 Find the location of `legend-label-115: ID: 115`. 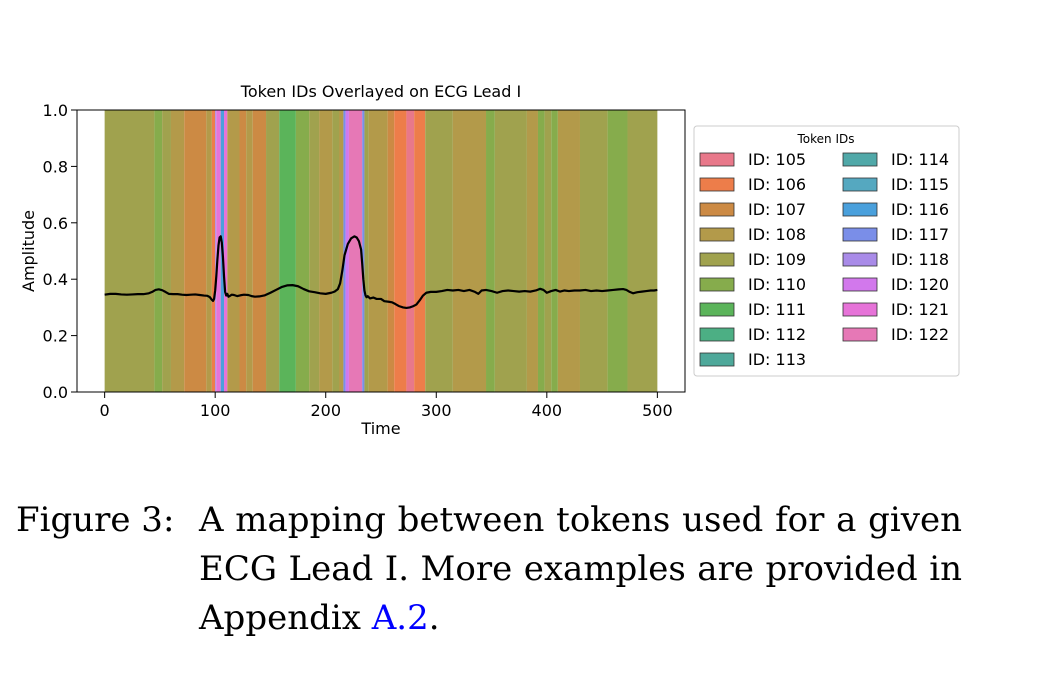

legend-label-115: ID: 115 is located at coordinates (920, 184).